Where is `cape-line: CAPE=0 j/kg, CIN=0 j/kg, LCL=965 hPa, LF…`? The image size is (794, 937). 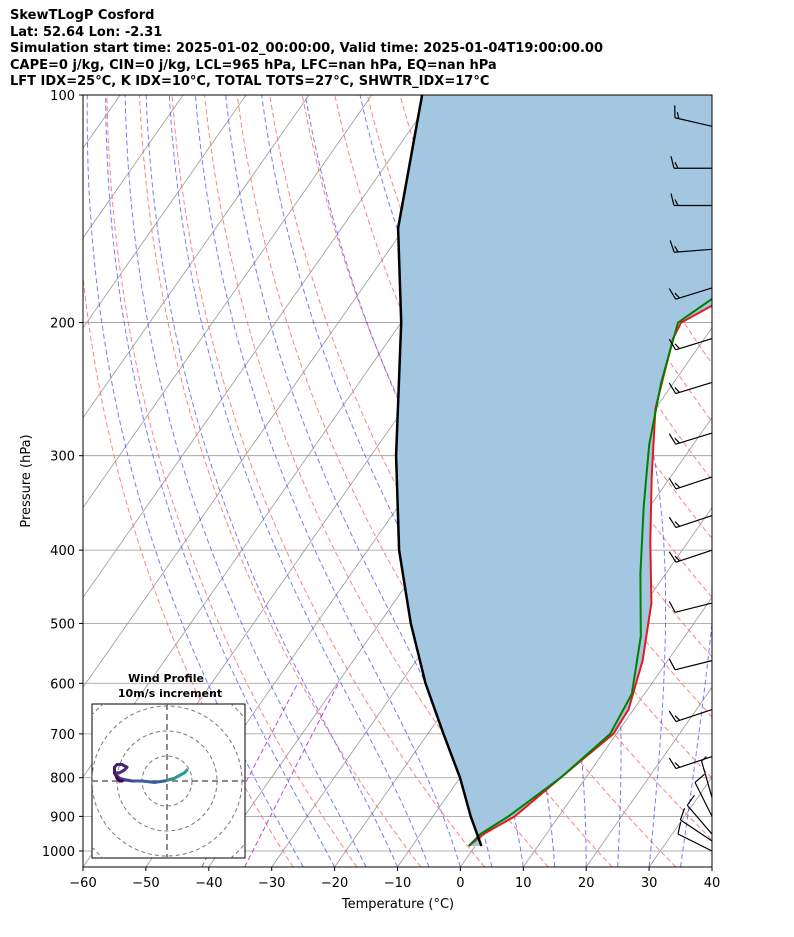
cape-line: CAPE=0 j/kg, CIN=0 j/kg, LCL=965 hPa, LF… is located at coordinates (253, 65).